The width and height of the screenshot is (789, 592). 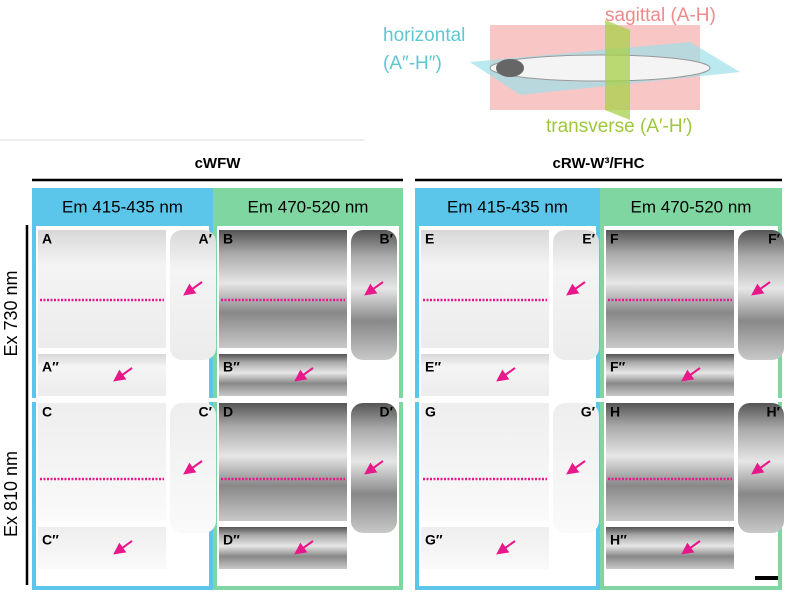 I want to click on panel-letter: B, so click(x=228, y=239).